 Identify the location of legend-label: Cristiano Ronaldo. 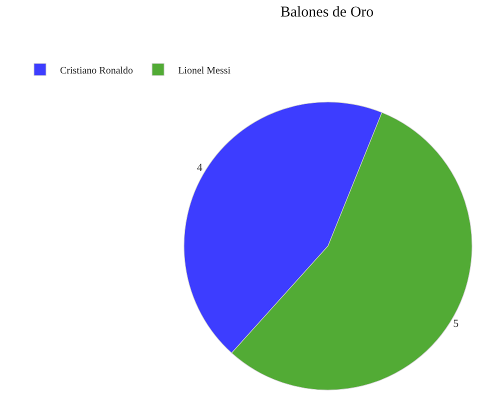
(97, 70).